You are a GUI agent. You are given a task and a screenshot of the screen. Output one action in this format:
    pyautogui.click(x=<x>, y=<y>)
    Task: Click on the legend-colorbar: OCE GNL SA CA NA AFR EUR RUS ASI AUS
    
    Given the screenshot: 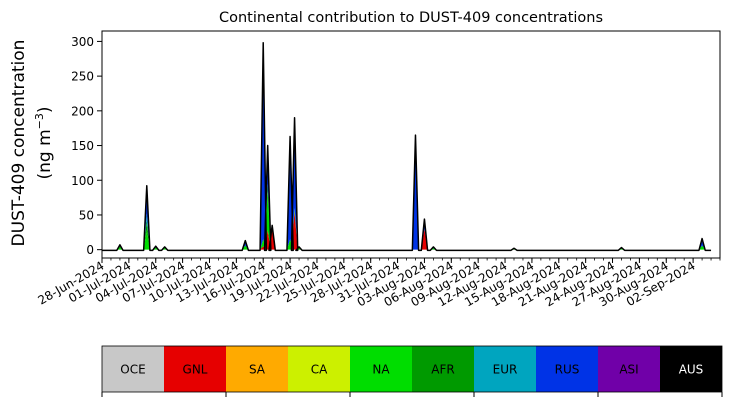 What is the action you would take?
    pyautogui.click(x=412, y=371)
    